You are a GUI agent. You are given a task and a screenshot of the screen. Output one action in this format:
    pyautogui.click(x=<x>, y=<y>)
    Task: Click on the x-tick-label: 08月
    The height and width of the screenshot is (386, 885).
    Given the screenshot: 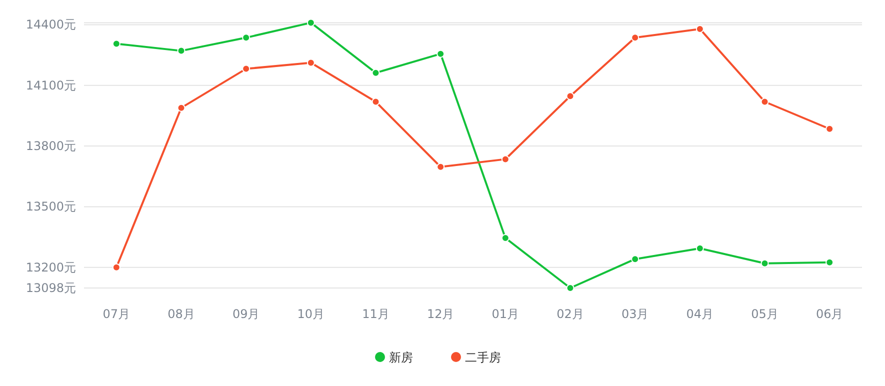 What is the action you would take?
    pyautogui.click(x=181, y=314)
    